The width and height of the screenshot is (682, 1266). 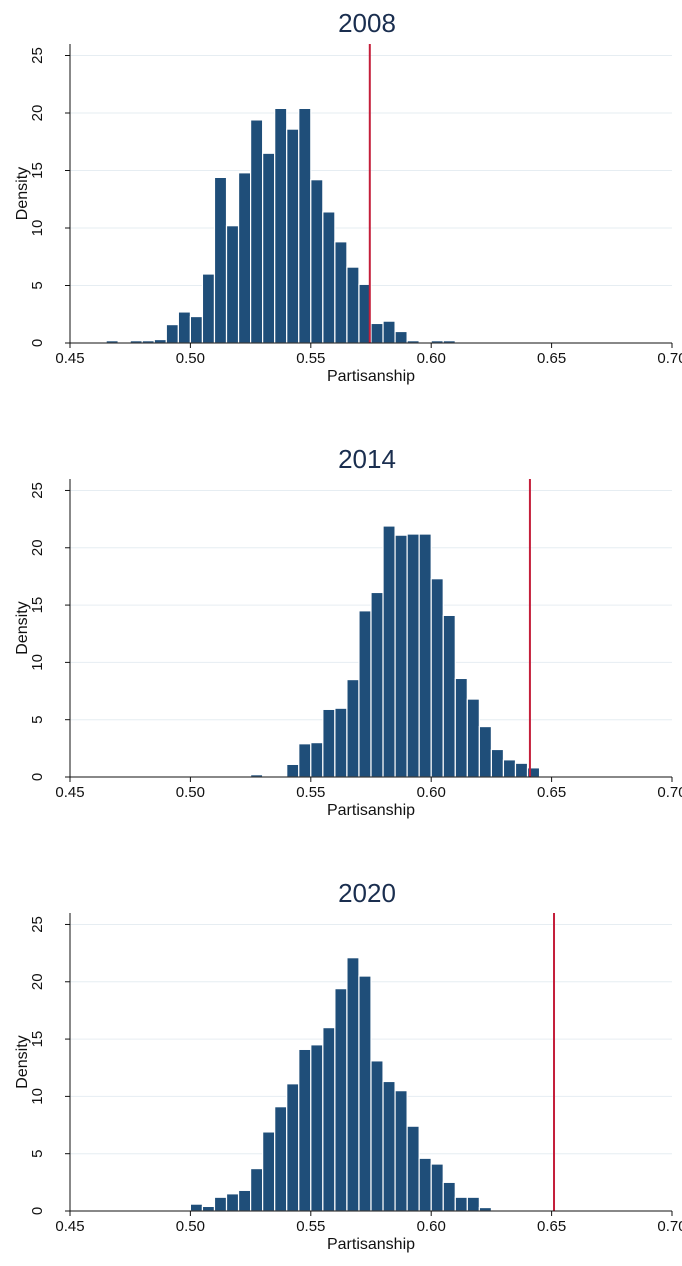 I want to click on chart-title: 2020, so click(x=367, y=893).